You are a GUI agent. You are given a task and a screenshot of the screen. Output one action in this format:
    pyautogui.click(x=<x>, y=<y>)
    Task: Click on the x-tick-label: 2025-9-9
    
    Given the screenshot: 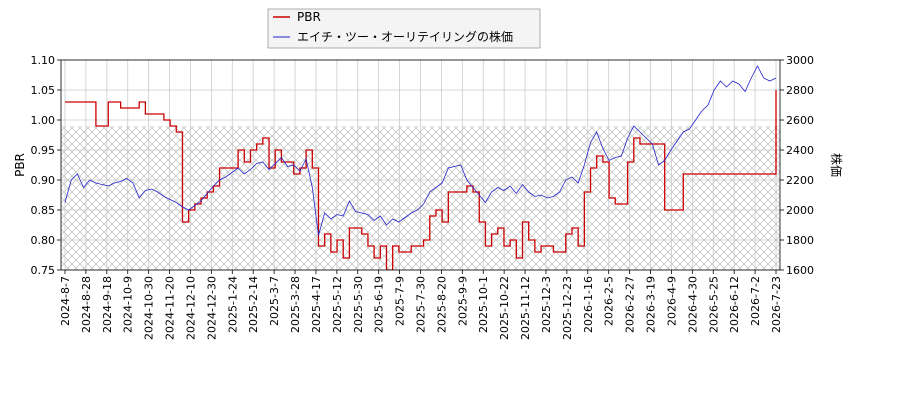 What is the action you would take?
    pyautogui.click(x=462, y=301)
    